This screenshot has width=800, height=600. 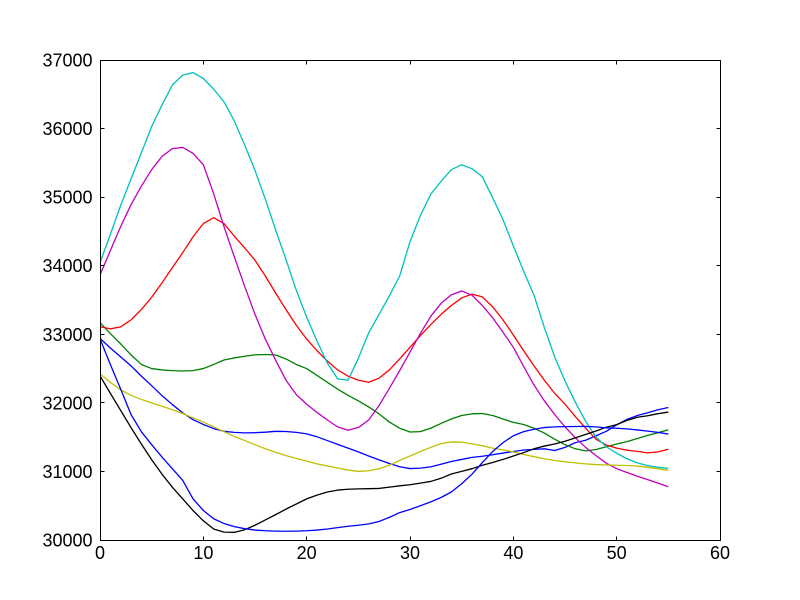 What do you see at coordinates (67, 403) in the screenshot?
I see `svg-text: 32000` at bounding box center [67, 403].